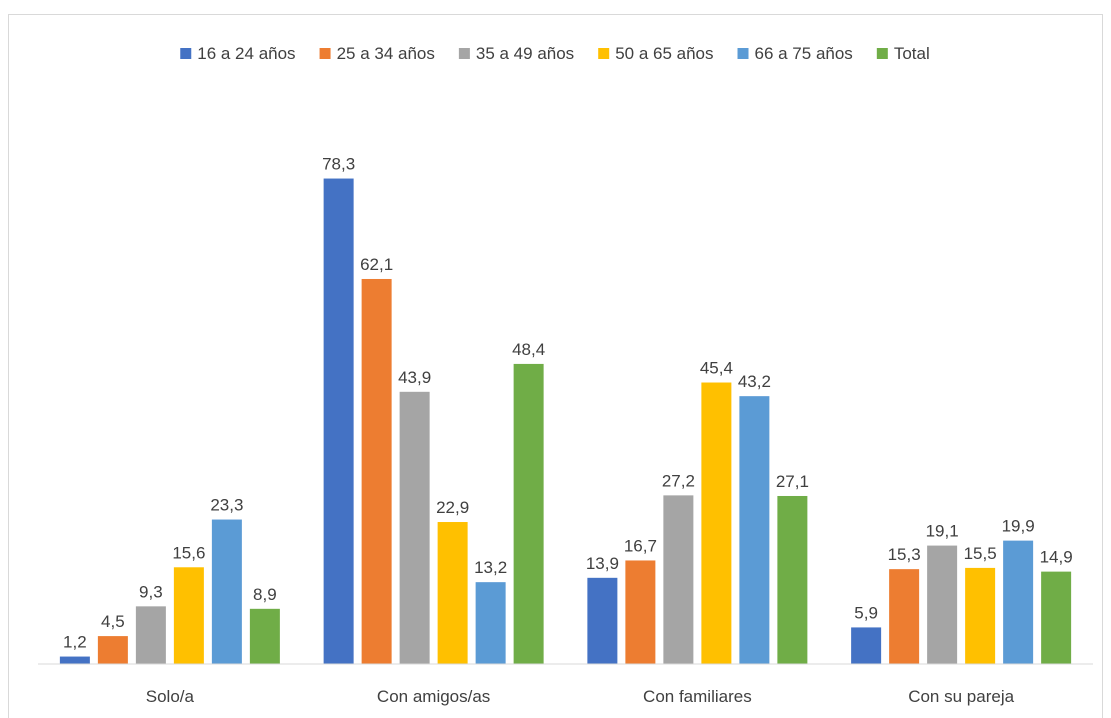 Image resolution: width=1111 pixels, height=718 pixels. Describe the element at coordinates (754, 381) in the screenshot. I see `data-label: 43,2` at that location.